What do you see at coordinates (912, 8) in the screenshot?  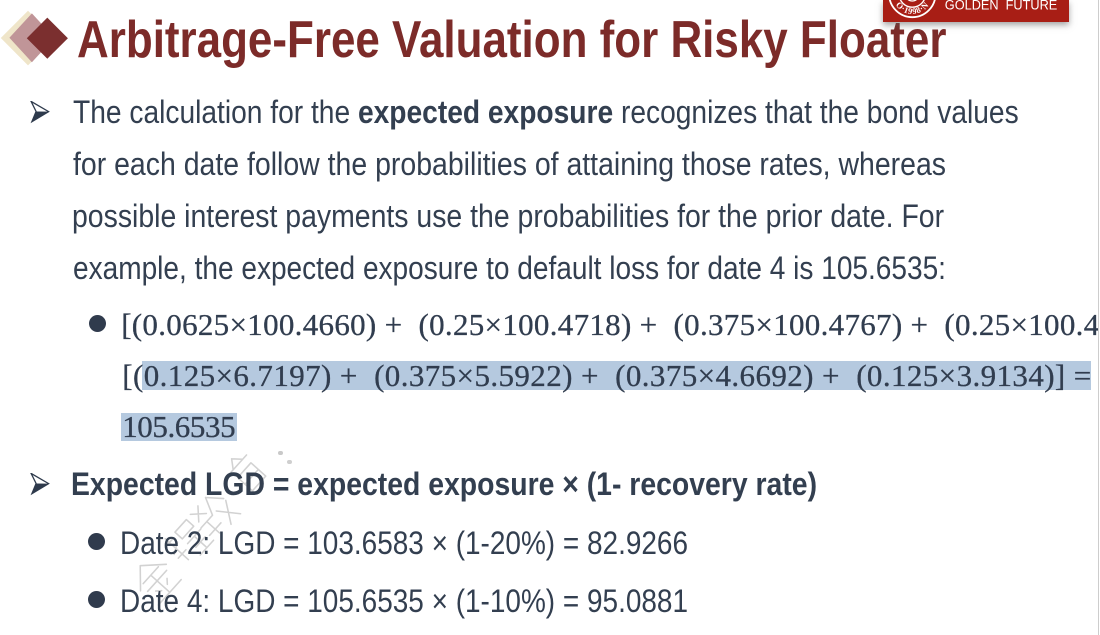 I see `svg-text: O·1998·N` at bounding box center [912, 8].